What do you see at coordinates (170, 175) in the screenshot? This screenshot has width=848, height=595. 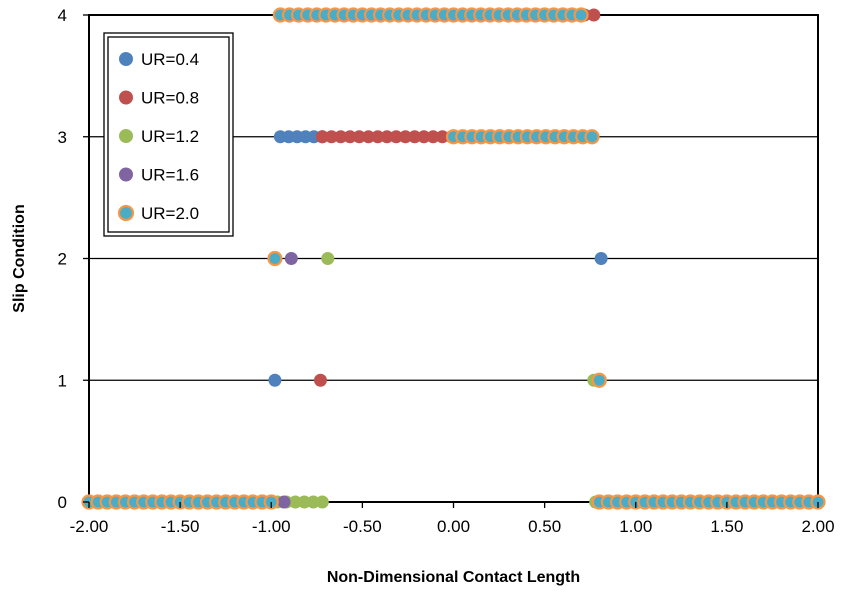 I see `legend-label-3: UR=1.6` at bounding box center [170, 175].